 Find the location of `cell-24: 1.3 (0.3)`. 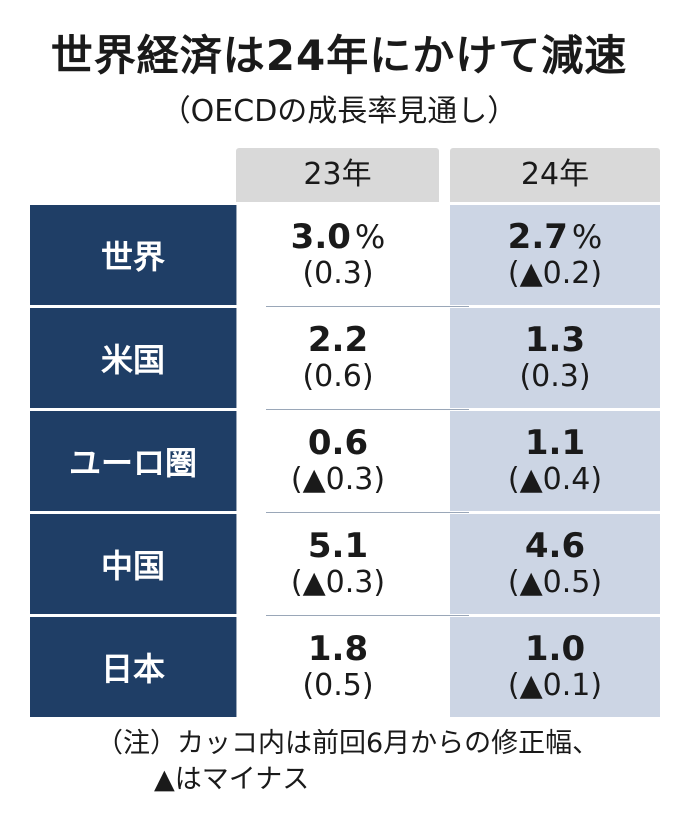

cell-24: 1.3 (0.3) is located at coordinates (555, 358).